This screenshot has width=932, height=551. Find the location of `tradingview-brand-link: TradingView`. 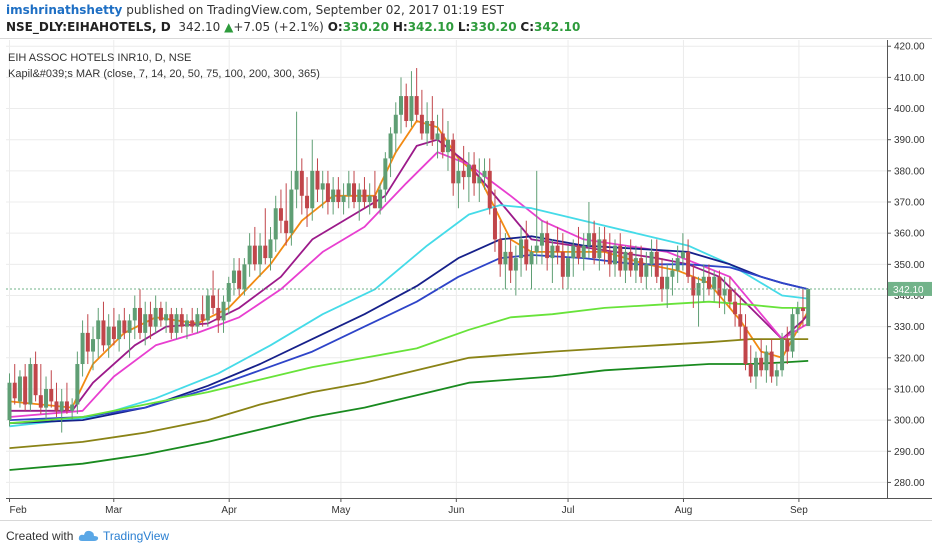

tradingview-brand-link: TradingView is located at coordinates (136, 536).